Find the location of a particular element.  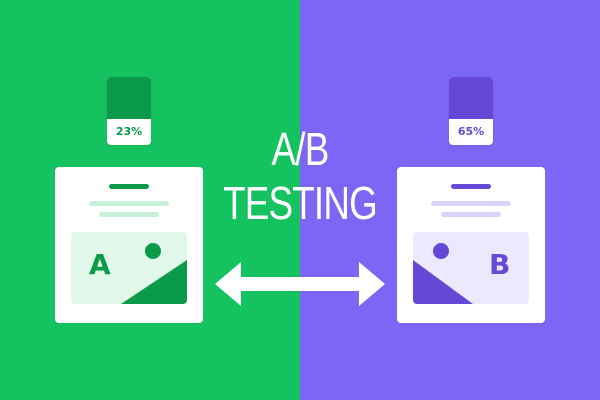

variant-b-header-bar is located at coordinates (471, 186).